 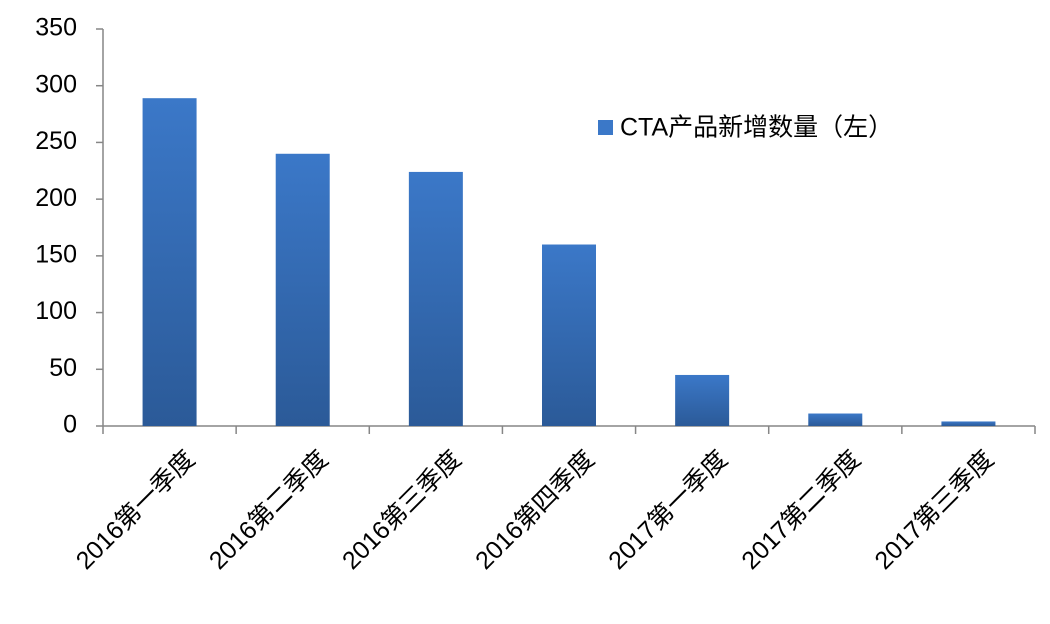 I want to click on x-tick-label: 2016第一季度, so click(x=136, y=510).